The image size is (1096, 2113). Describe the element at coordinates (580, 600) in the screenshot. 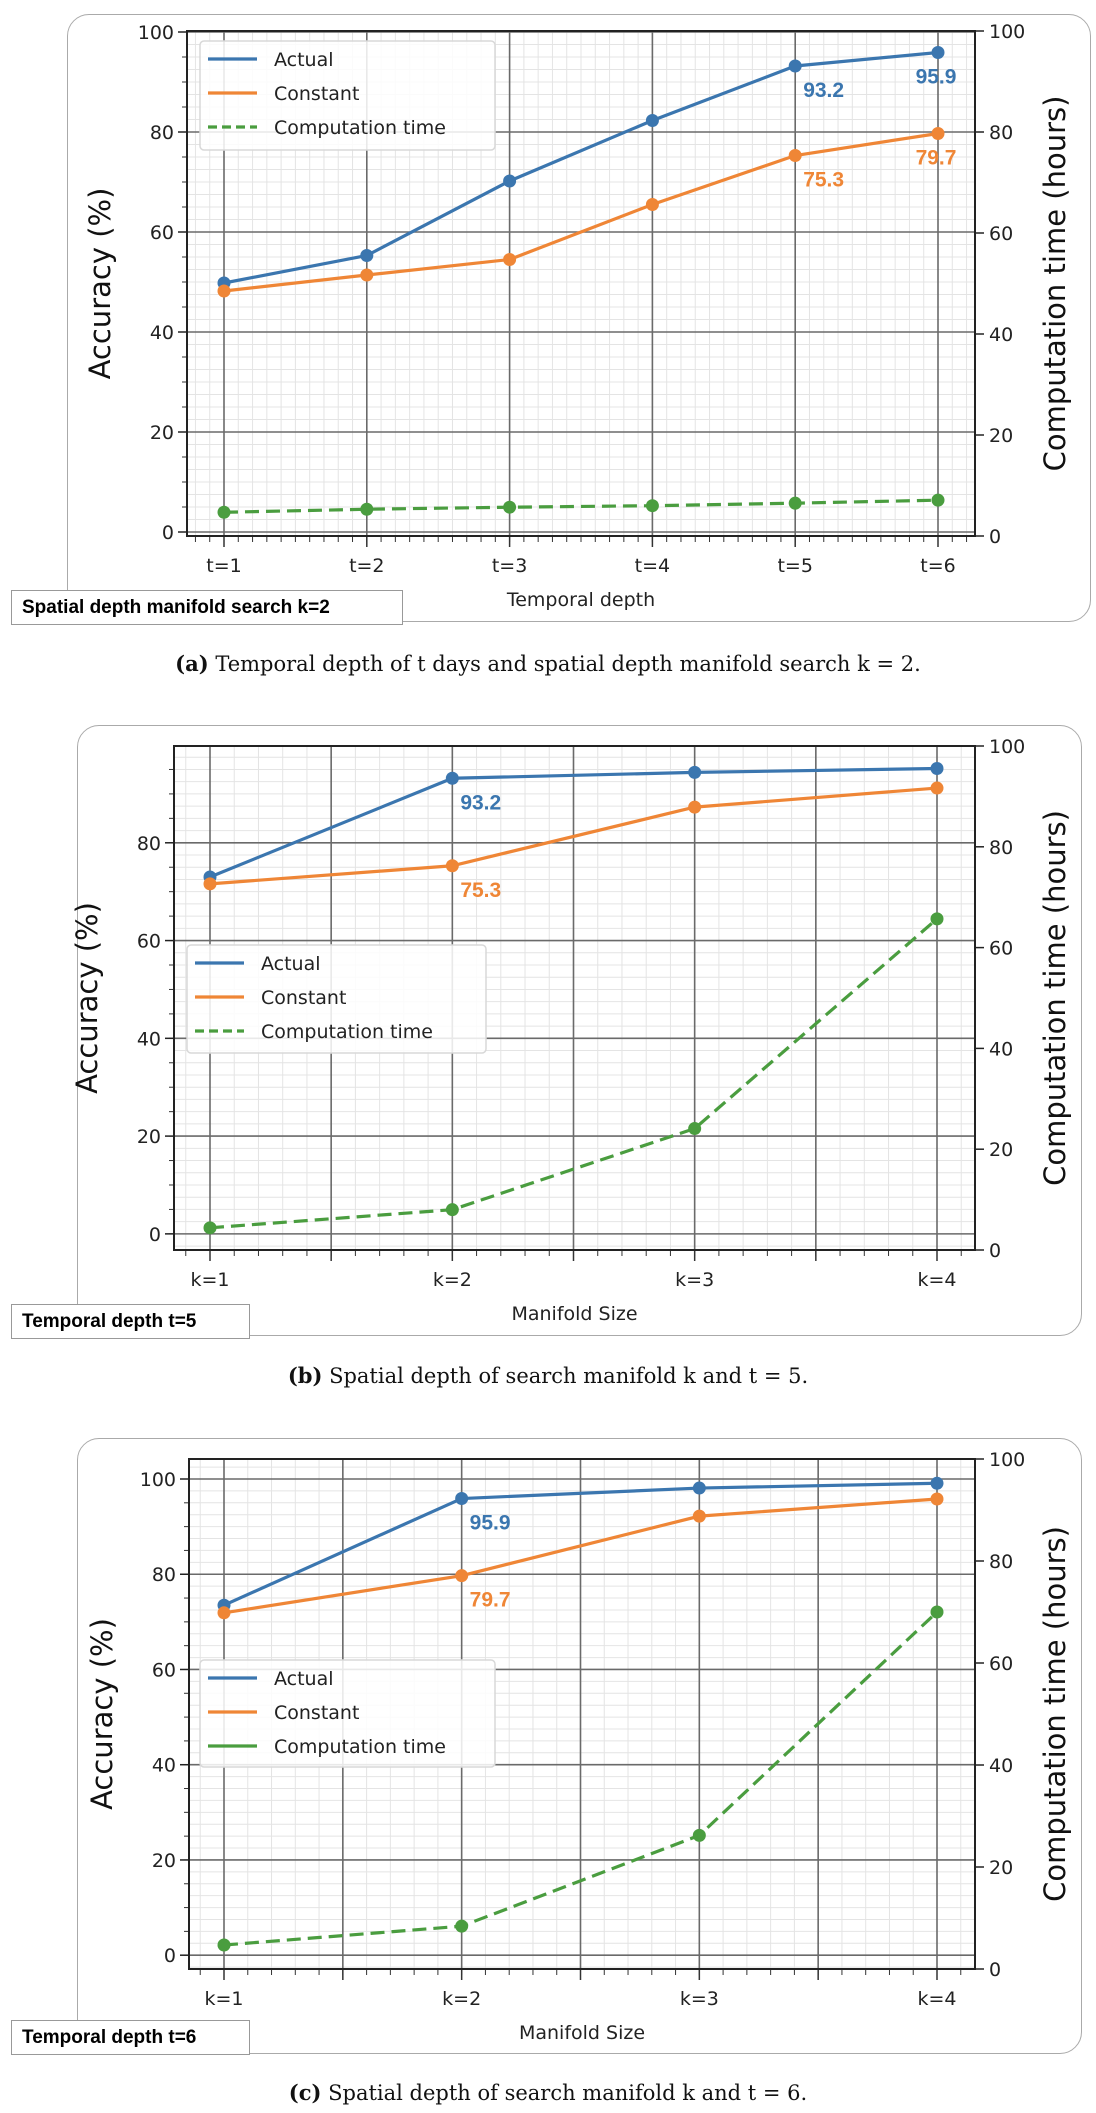

I see `x-axis-label: Temporal depth` at that location.